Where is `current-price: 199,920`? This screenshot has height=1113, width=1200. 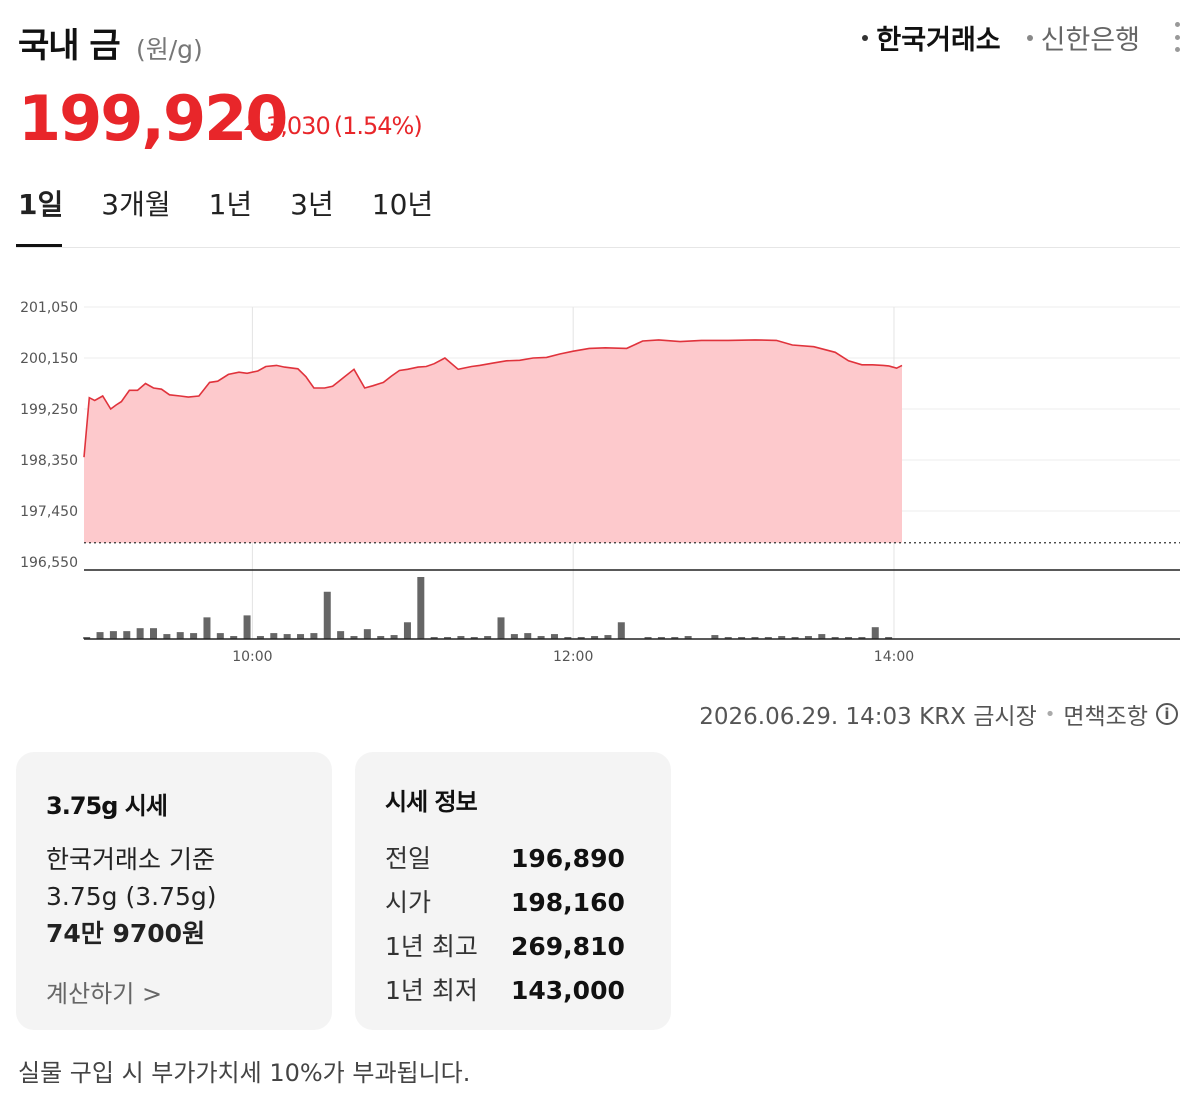
current-price: 199,920 is located at coordinates (153, 118).